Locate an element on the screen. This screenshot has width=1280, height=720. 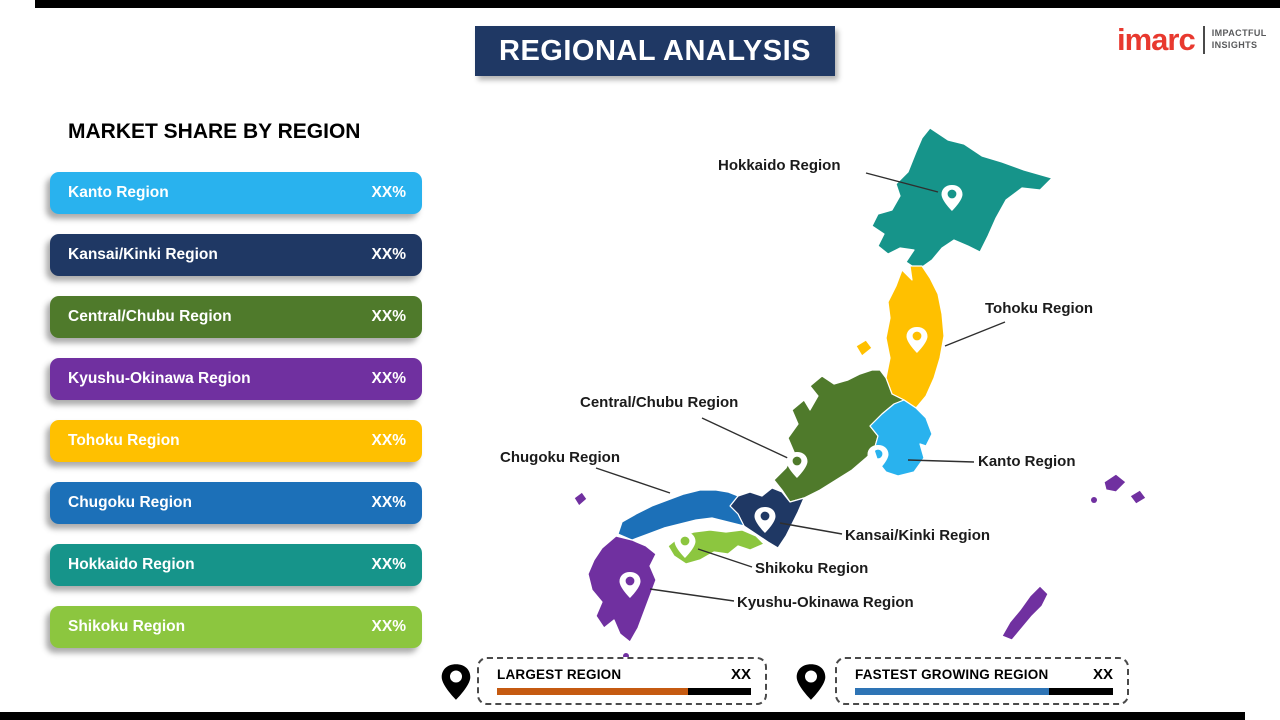
map-pin-hokkaido is located at coordinates (952, 198).